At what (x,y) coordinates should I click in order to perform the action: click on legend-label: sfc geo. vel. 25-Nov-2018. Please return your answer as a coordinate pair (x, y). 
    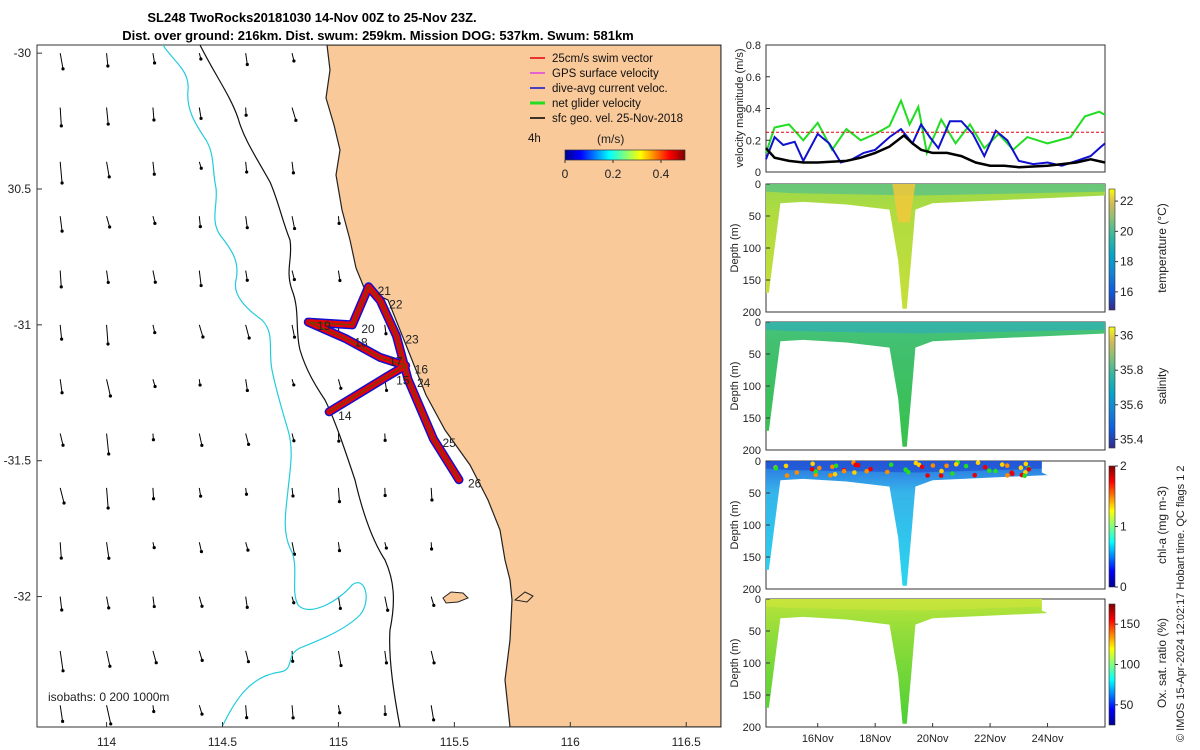
    Looking at the image, I should click on (617, 119).